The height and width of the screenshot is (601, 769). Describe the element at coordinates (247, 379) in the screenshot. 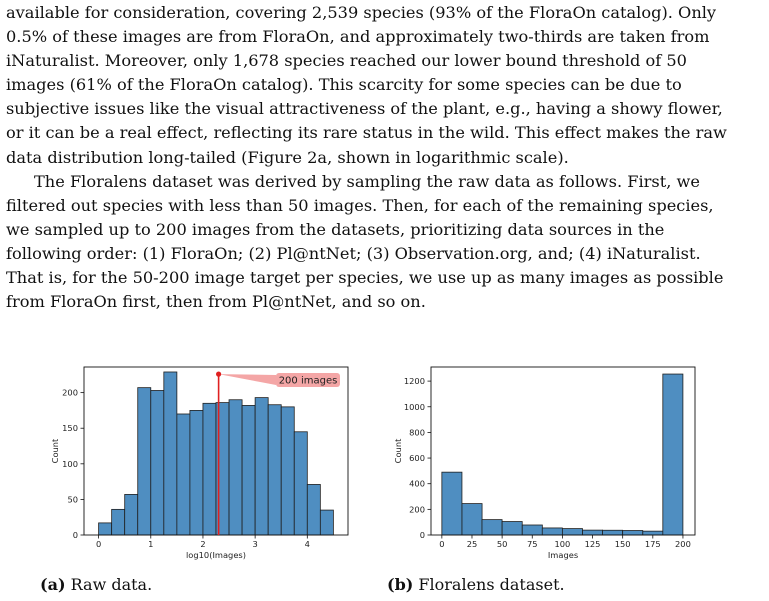

I see `chart-a-annotation-arrow` at that location.